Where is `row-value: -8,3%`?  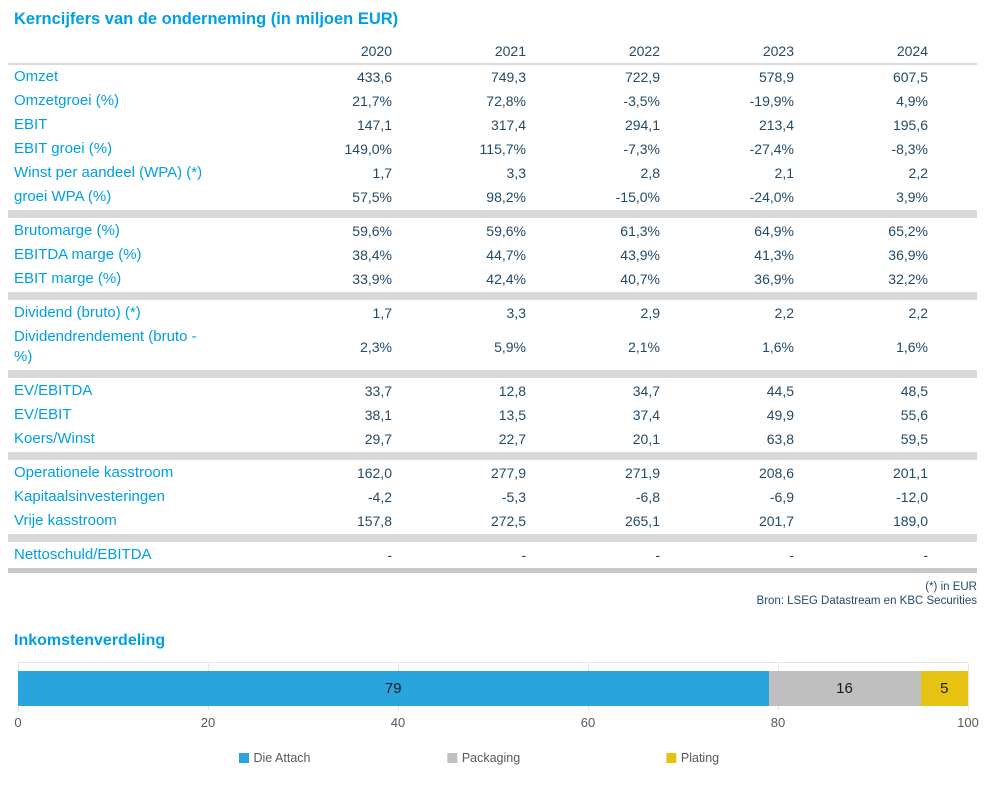 row-value: -8,3% is located at coordinates (909, 149).